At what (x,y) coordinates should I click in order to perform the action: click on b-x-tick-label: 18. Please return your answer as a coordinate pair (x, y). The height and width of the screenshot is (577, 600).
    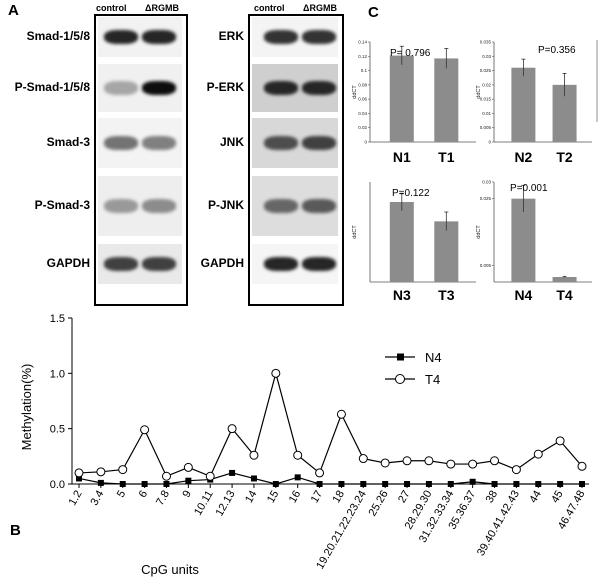
    Looking at the image, I should click on (339, 497).